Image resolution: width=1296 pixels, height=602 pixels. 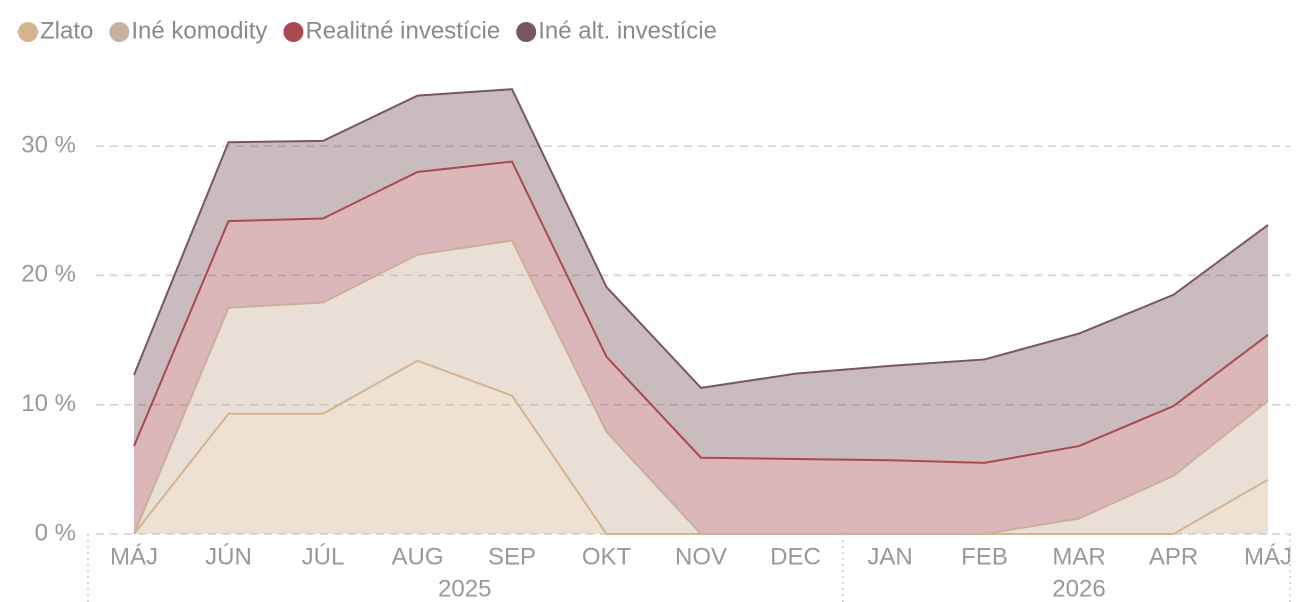 What do you see at coordinates (701, 556) in the screenshot?
I see `x-tick-label: NOV` at bounding box center [701, 556].